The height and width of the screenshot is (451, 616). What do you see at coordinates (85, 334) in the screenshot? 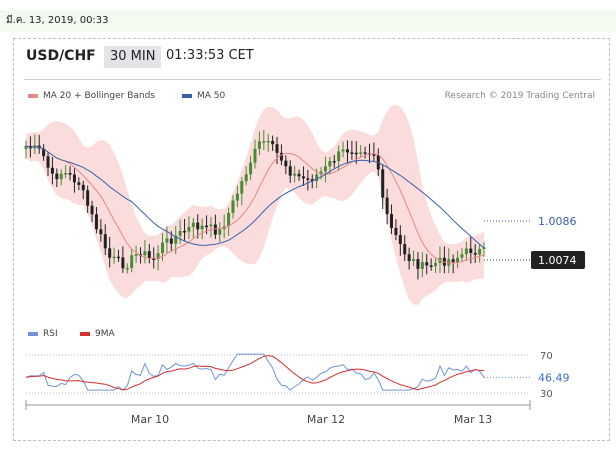
I see `9ma-swatch` at bounding box center [85, 334].